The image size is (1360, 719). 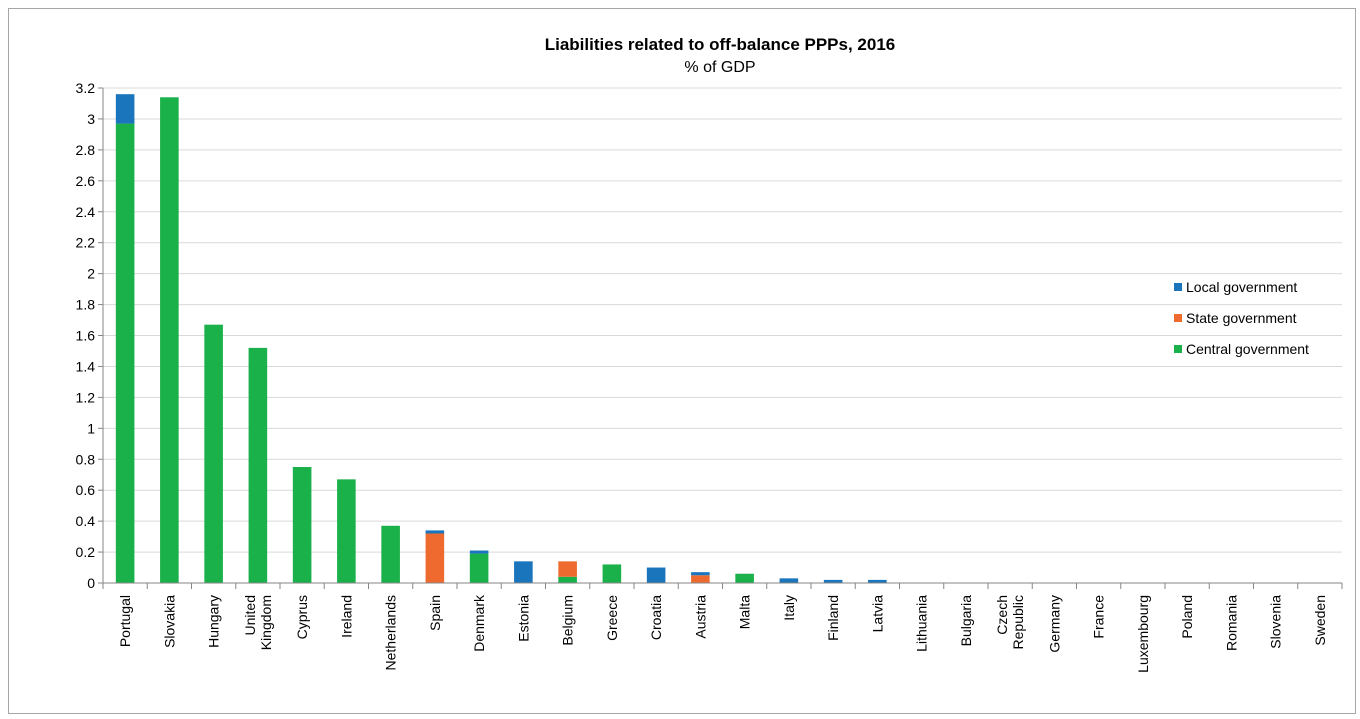 What do you see at coordinates (922, 623) in the screenshot?
I see `x-tick-label: Lithuania` at bounding box center [922, 623].